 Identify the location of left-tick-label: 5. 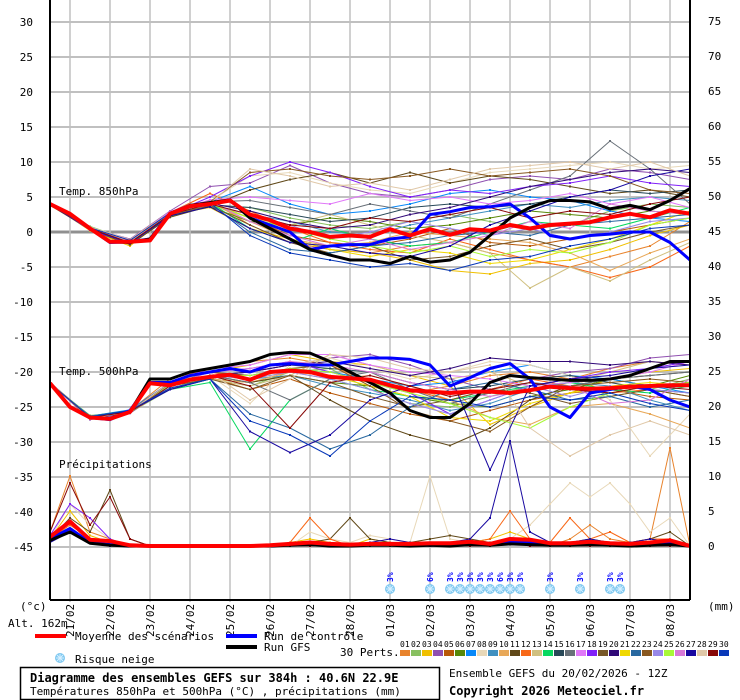
(29, 197).